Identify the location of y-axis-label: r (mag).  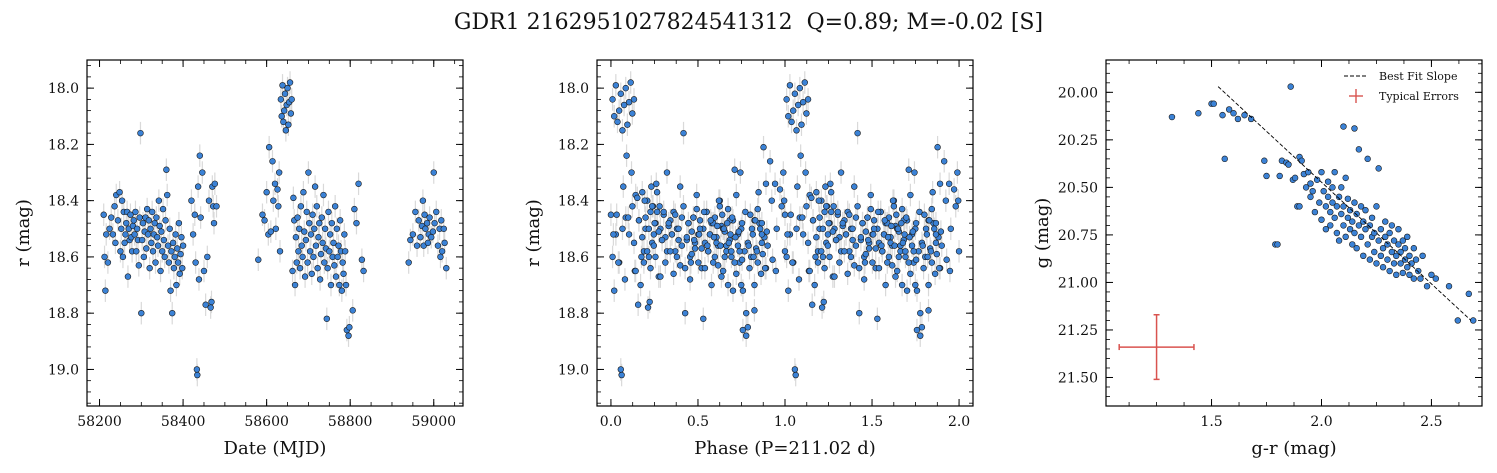
(533, 233).